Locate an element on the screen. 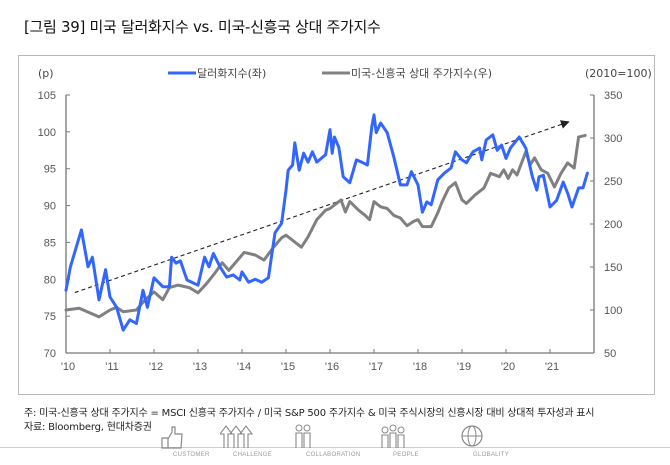 This screenshot has height=465, width=670. x-tick-label: '15 is located at coordinates (288, 367).